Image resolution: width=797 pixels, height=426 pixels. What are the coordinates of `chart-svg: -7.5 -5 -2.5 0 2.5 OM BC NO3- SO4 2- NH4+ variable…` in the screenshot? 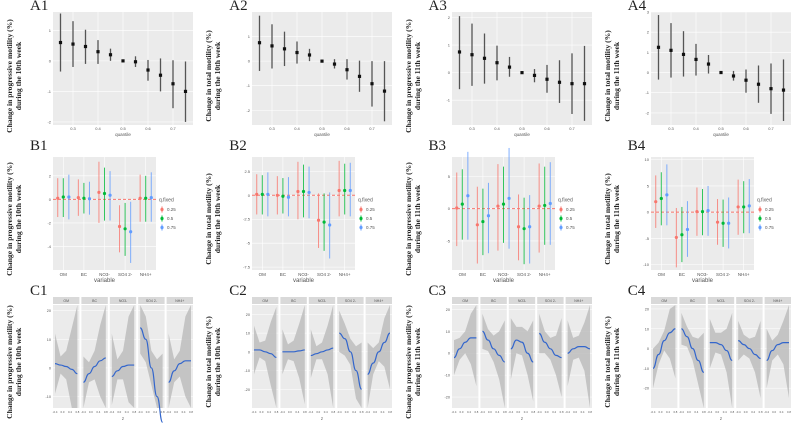 It's located at (309, 220).